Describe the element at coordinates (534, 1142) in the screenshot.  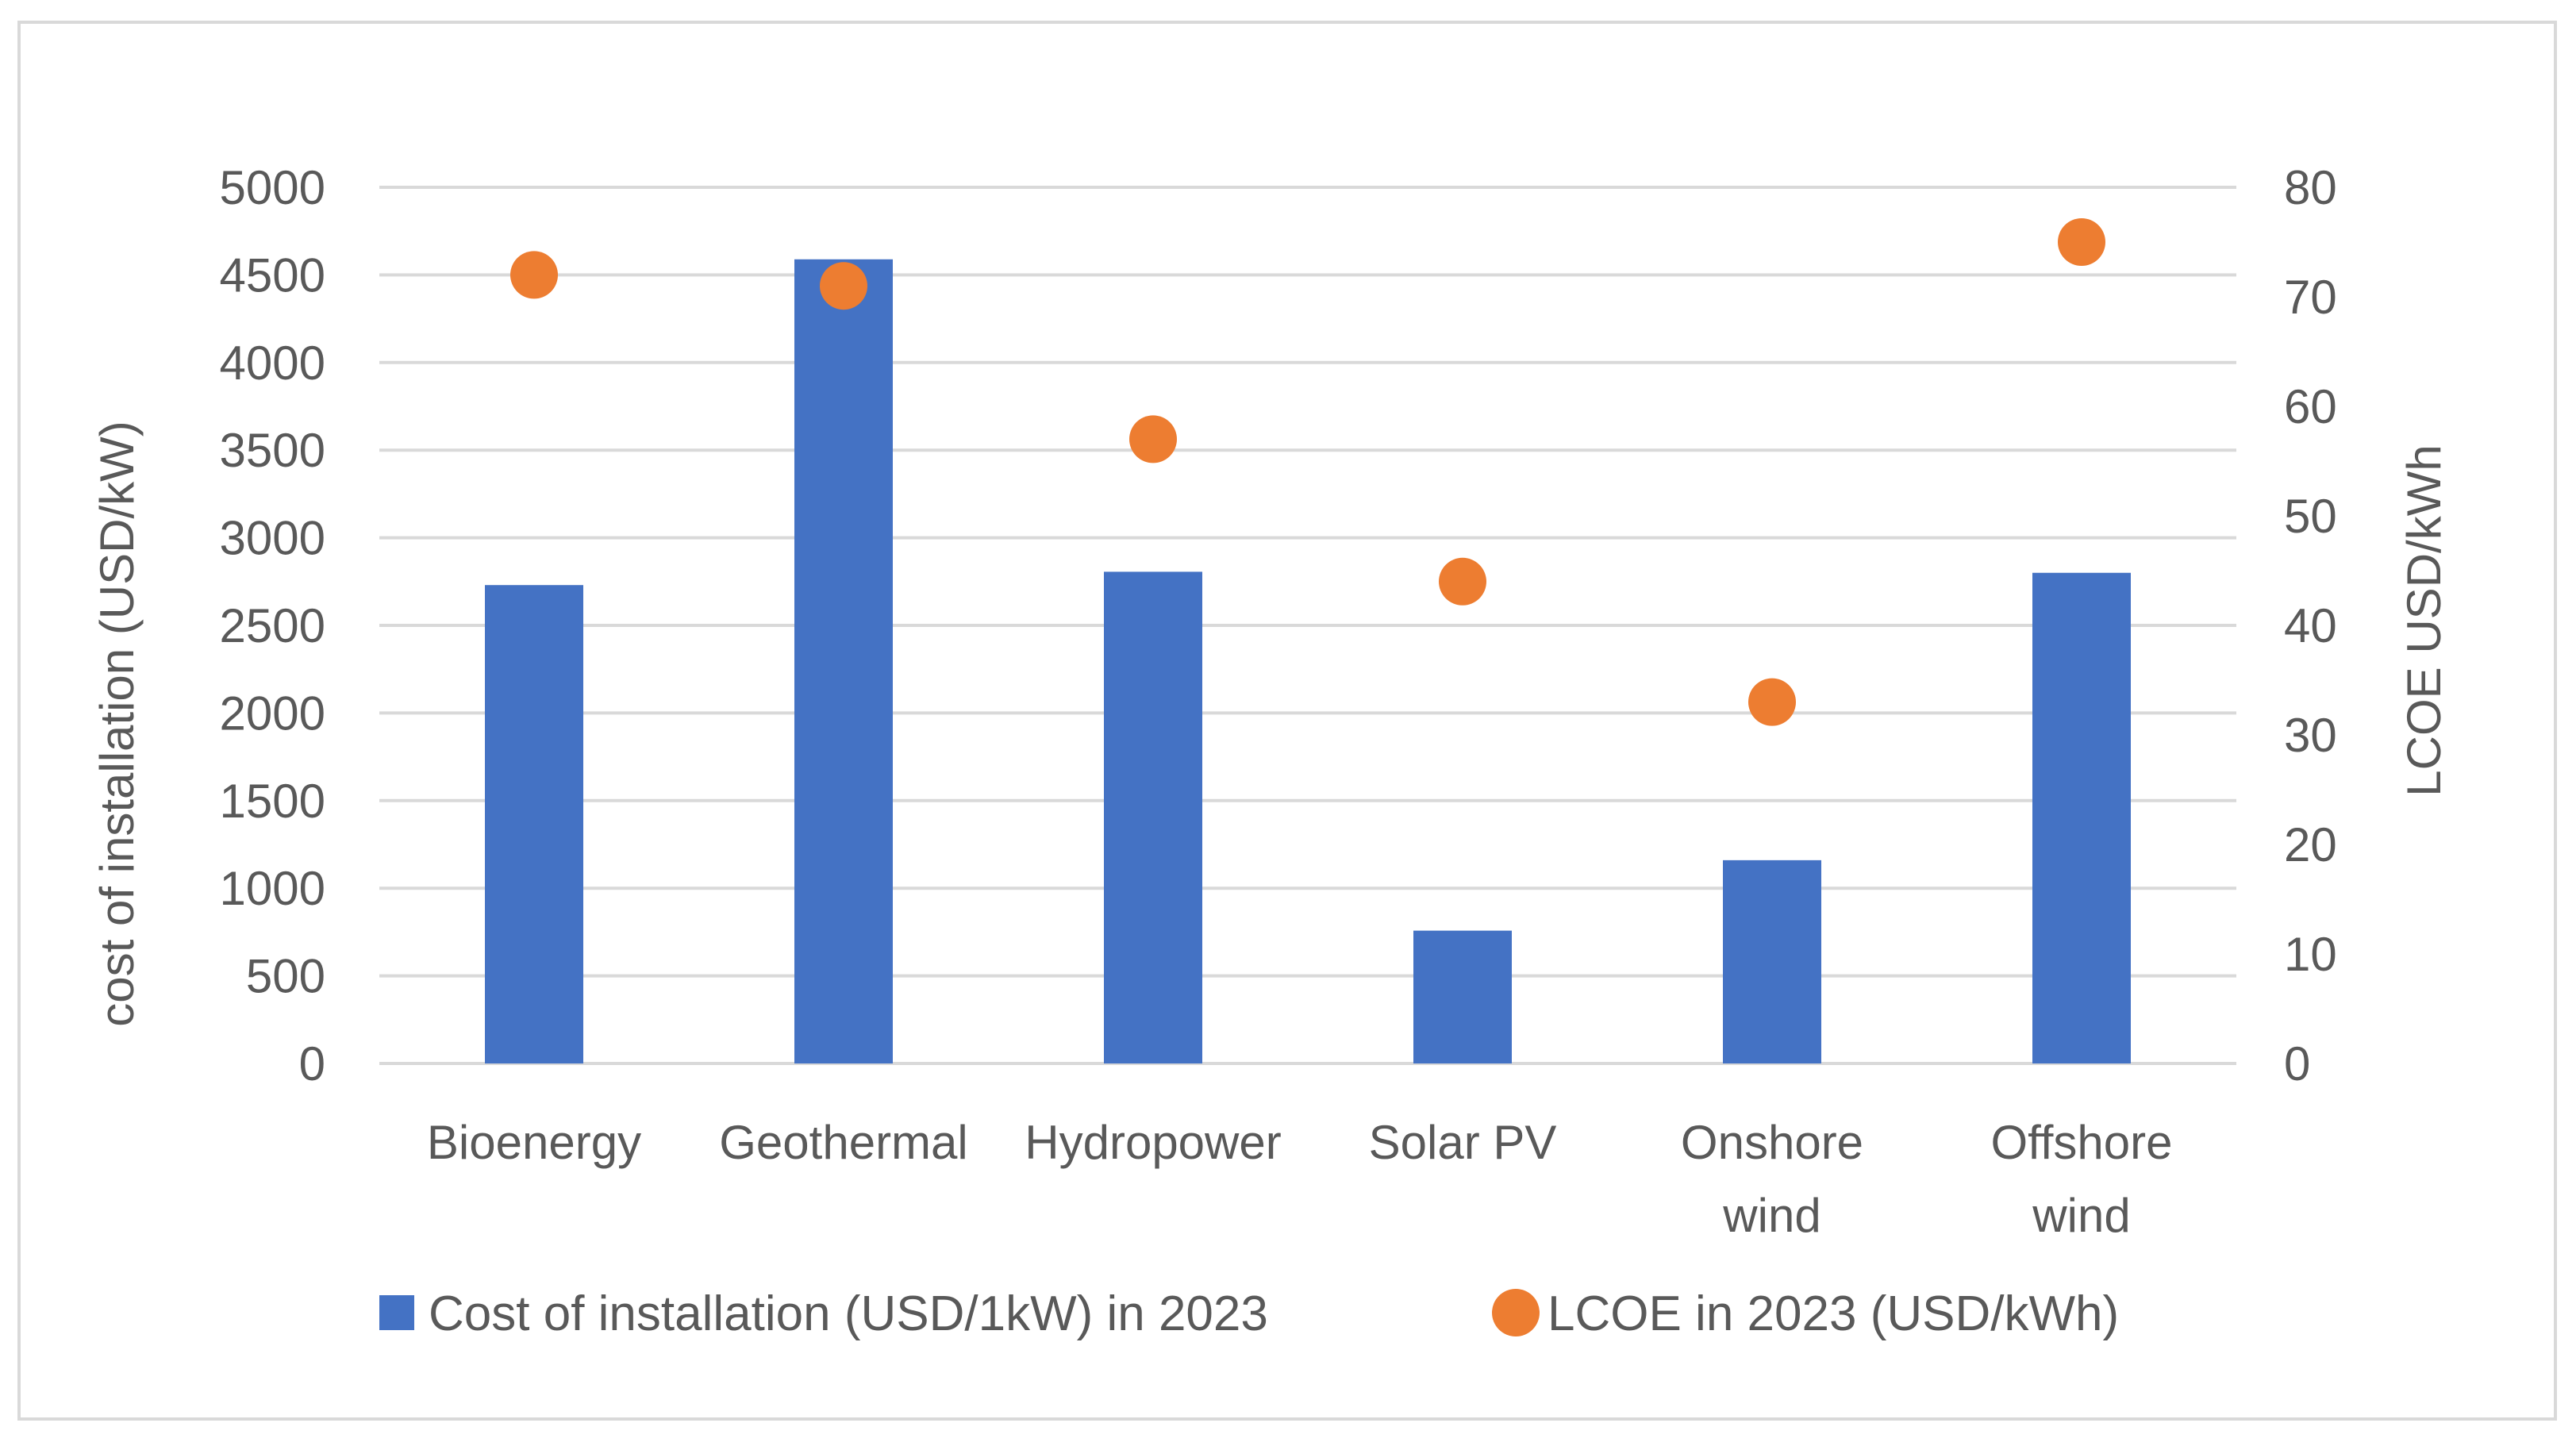
I see `x-tick-label: Bioenergy` at that location.